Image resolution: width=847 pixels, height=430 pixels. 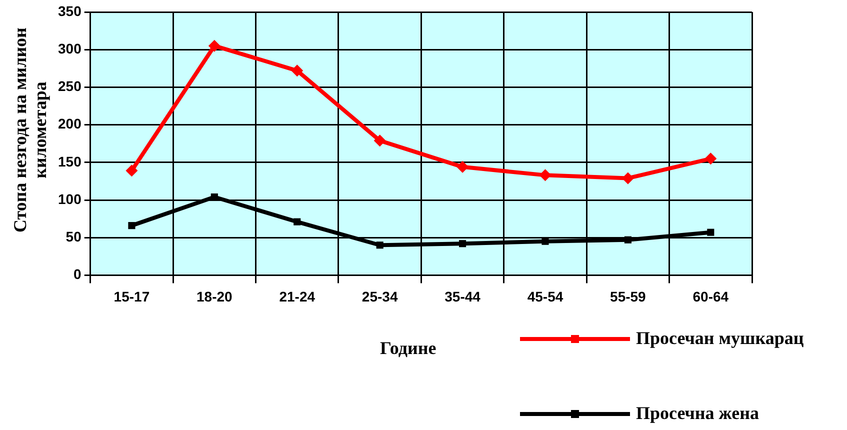 What do you see at coordinates (408, 348) in the screenshot?
I see `x-axis-title: Године` at bounding box center [408, 348].